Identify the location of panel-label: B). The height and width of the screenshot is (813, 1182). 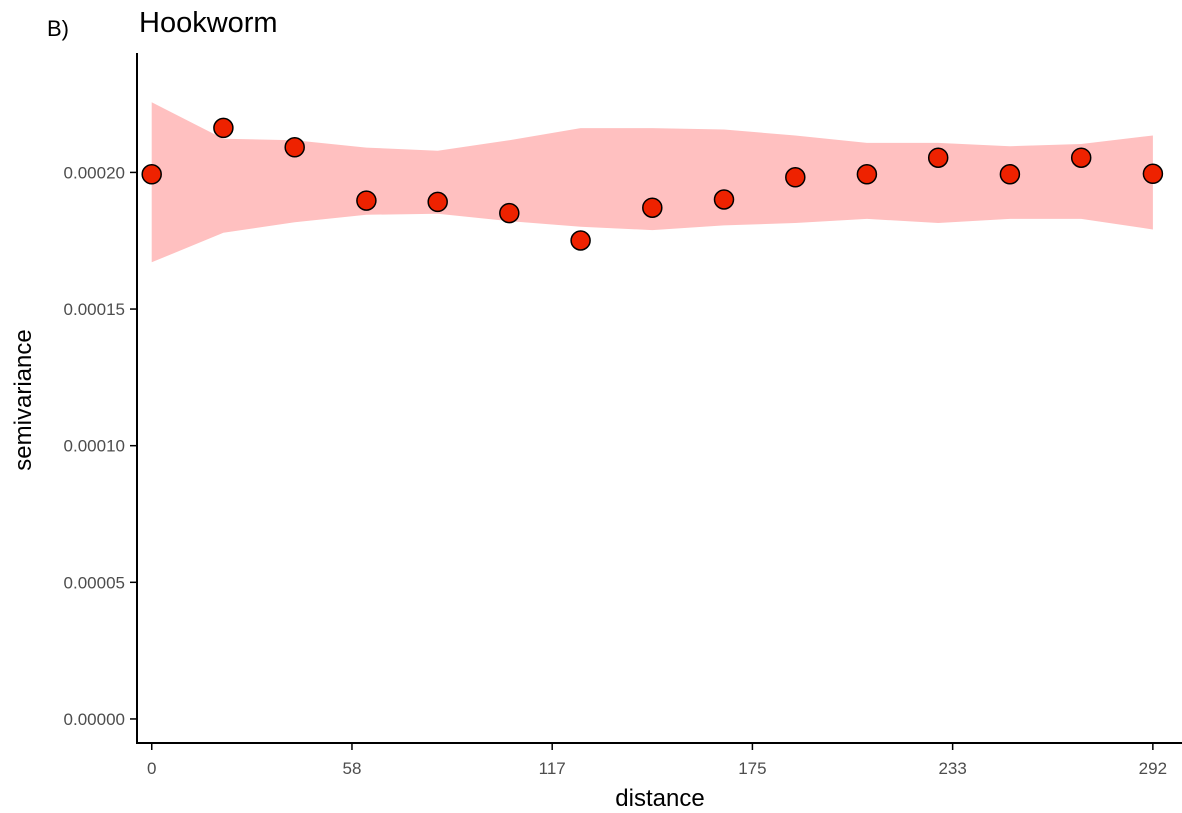
(58, 28).